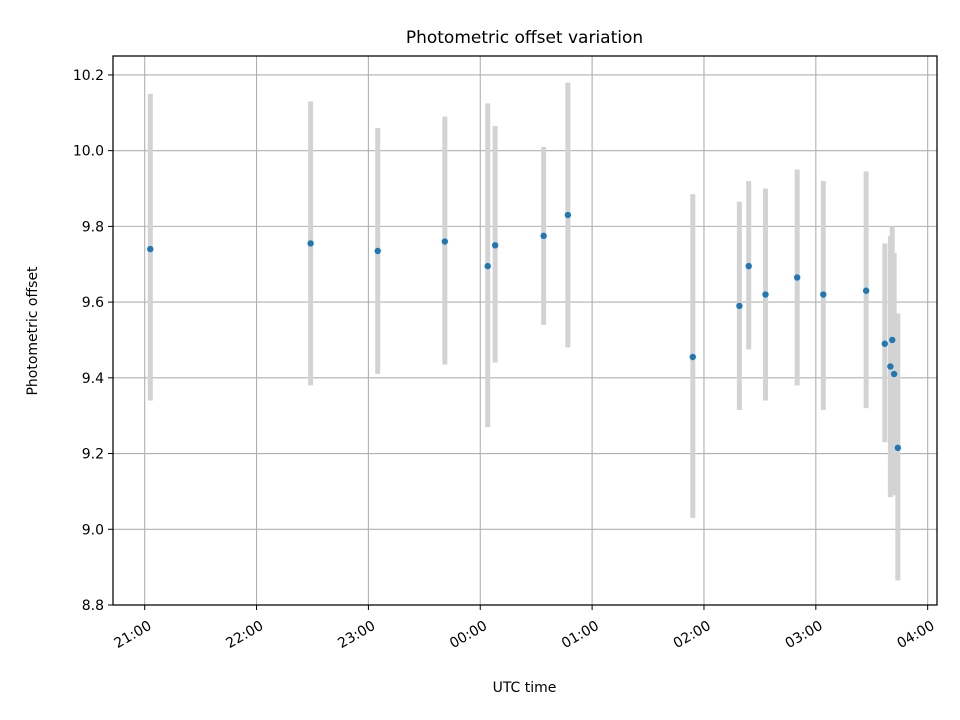  Describe the element at coordinates (93, 379) in the screenshot. I see `y-tick-label: 9.4` at that location.